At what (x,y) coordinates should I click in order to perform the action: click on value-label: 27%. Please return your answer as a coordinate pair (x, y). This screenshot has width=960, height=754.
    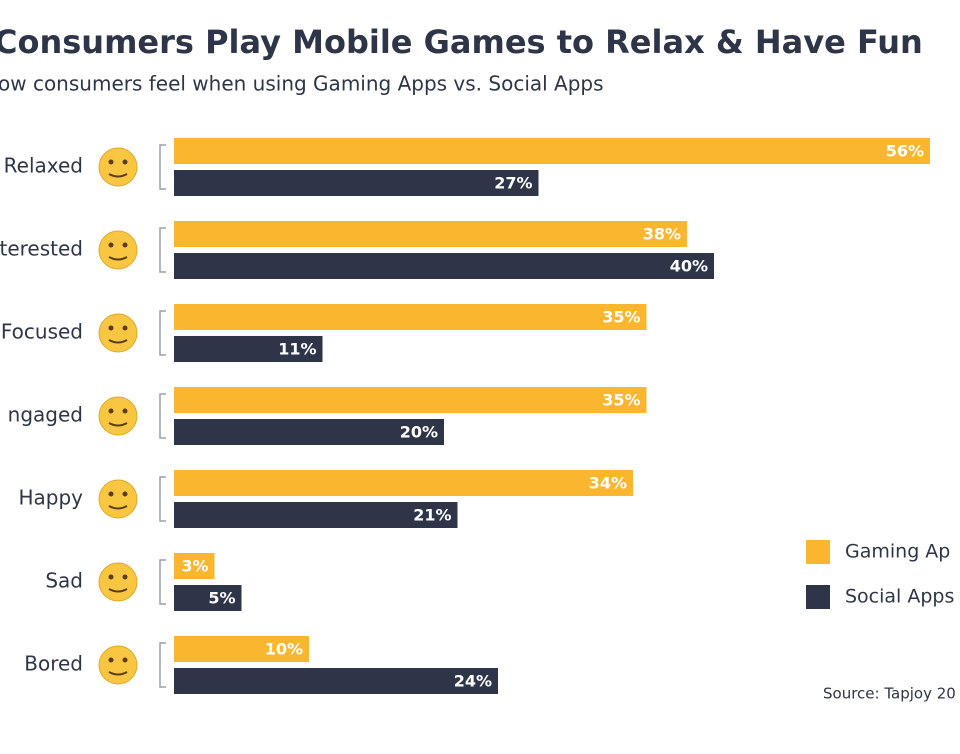
    Looking at the image, I should click on (513, 183).